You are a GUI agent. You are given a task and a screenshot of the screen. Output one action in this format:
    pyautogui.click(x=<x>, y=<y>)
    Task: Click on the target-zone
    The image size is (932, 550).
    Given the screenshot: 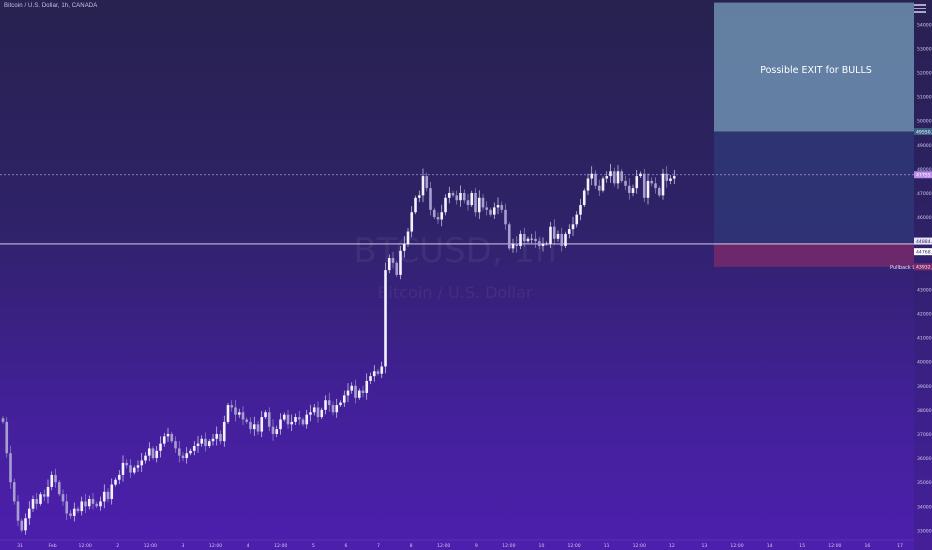 What is the action you would take?
    pyautogui.click(x=814, y=67)
    